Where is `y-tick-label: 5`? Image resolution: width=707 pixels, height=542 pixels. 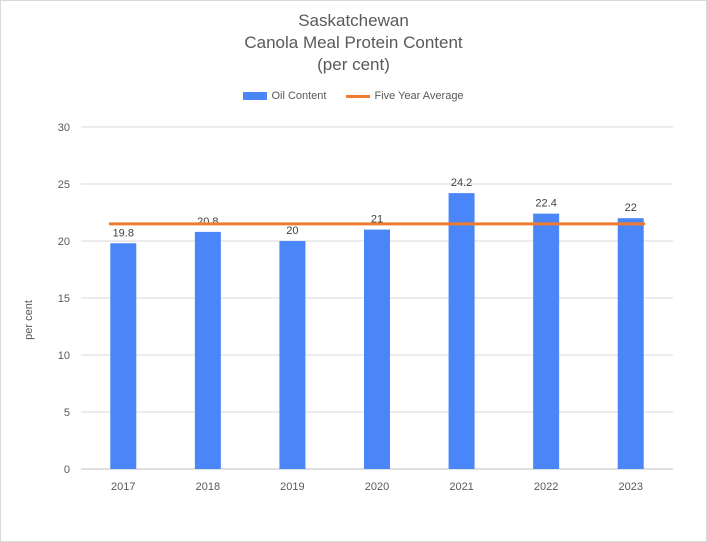
y-tick-label: 5 is located at coordinates (67, 413).